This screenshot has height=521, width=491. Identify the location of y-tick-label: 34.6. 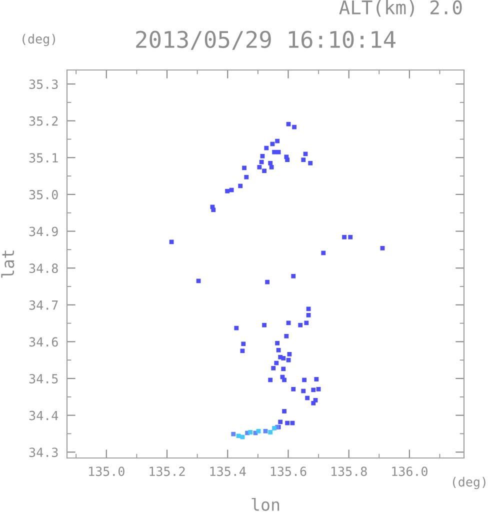
(43, 342).